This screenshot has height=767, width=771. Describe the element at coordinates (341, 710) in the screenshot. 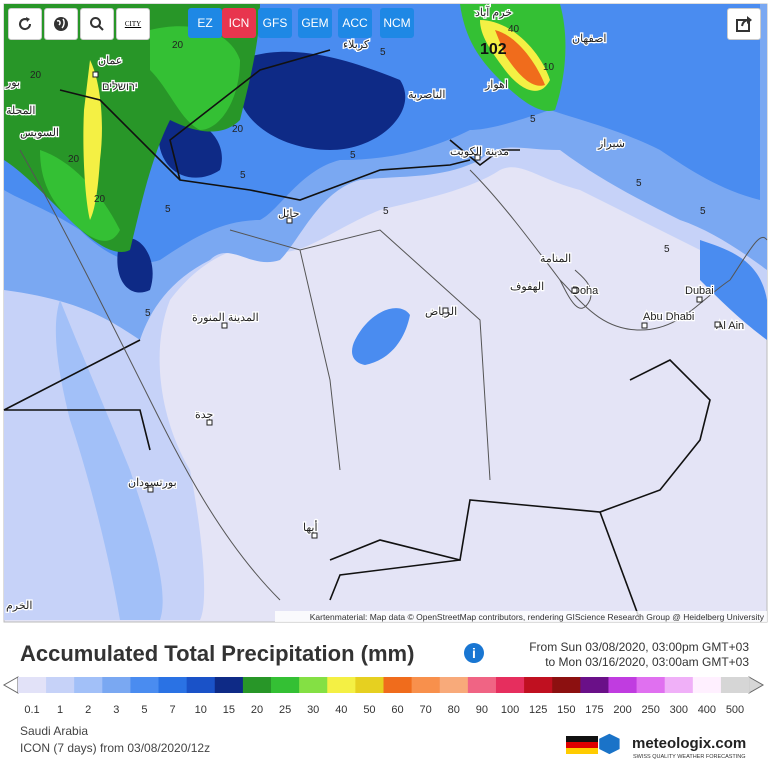

I see `legend-label: 40` at that location.